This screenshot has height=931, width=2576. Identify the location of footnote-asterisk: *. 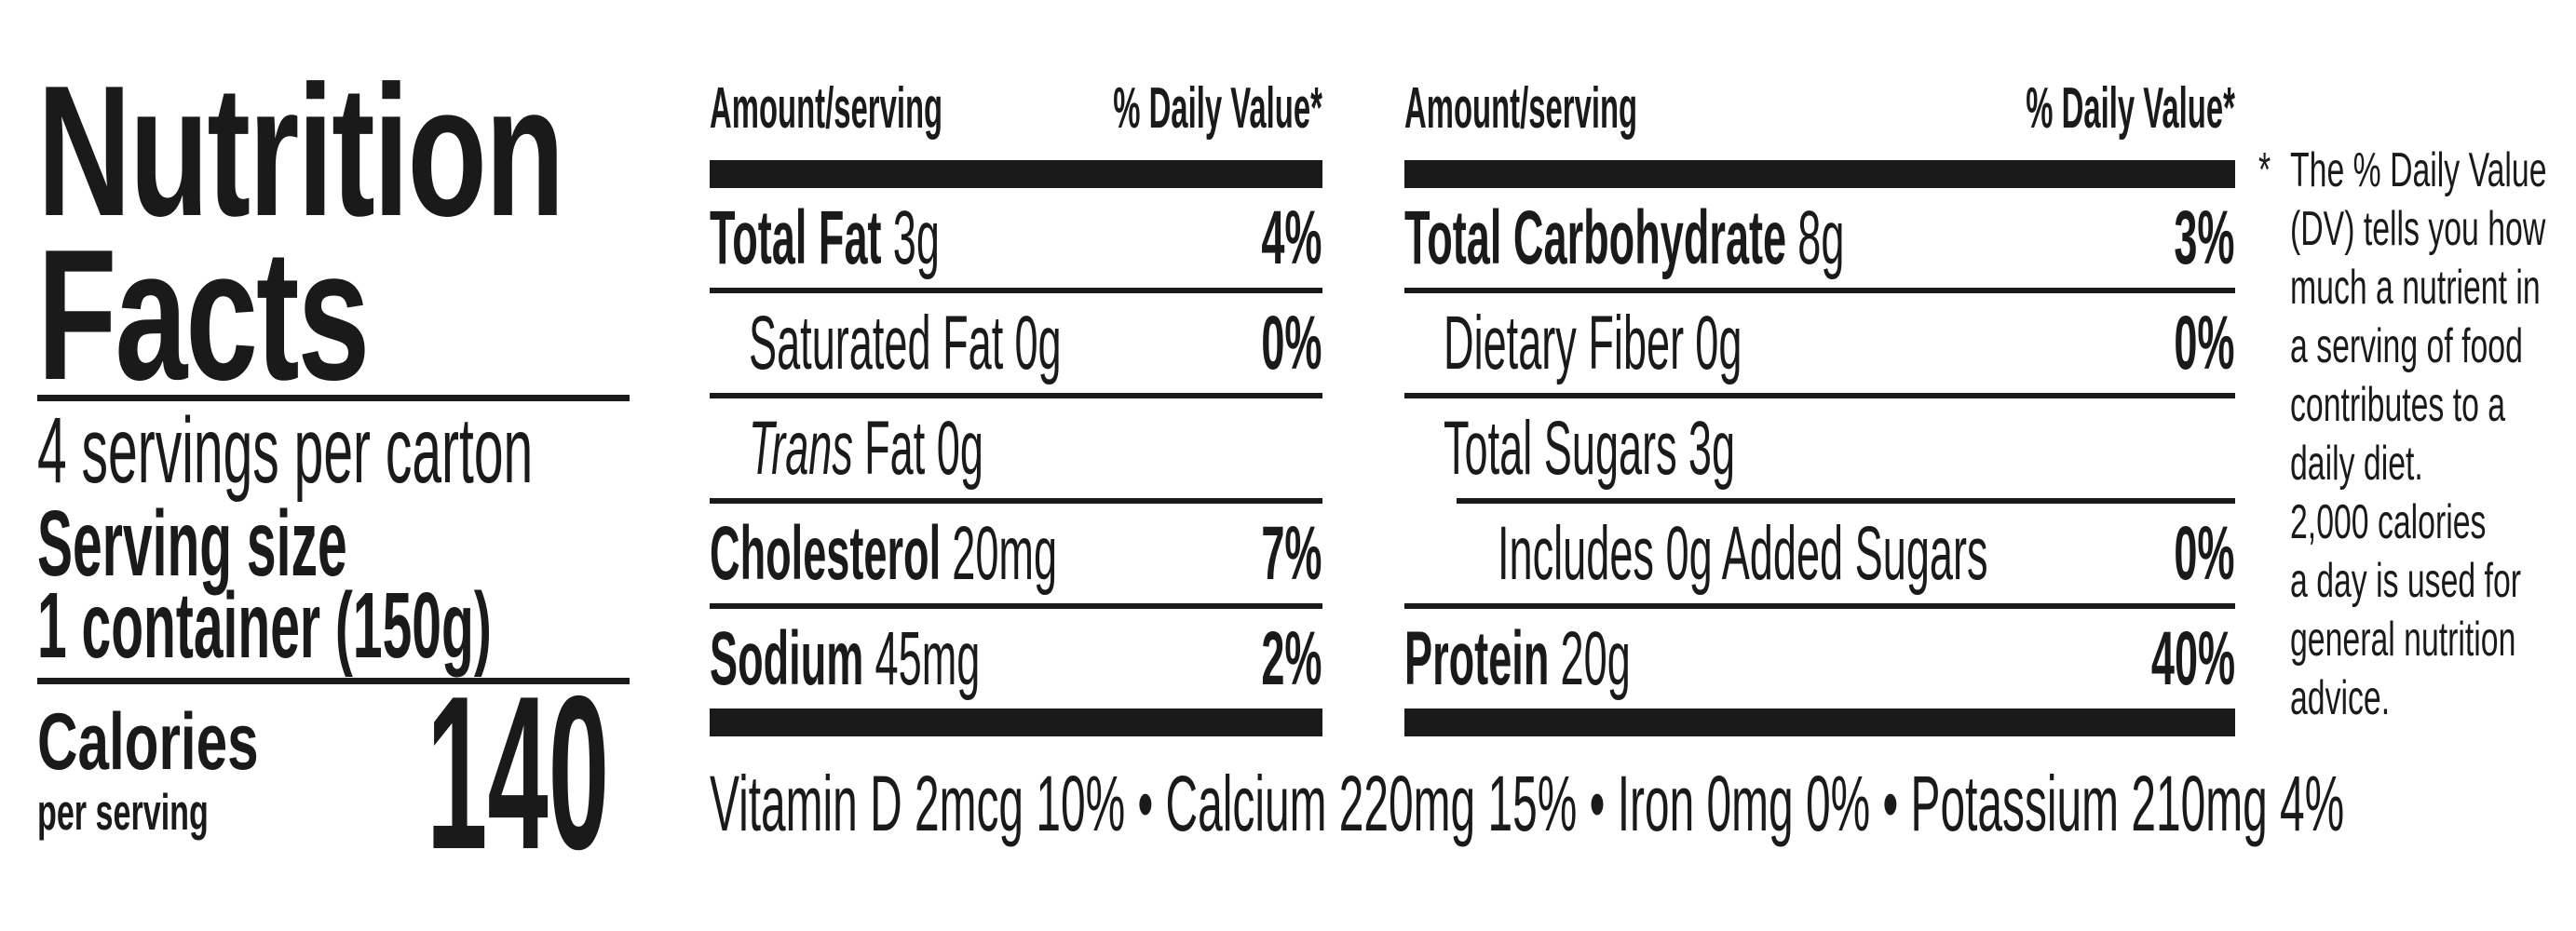
(2264, 170).